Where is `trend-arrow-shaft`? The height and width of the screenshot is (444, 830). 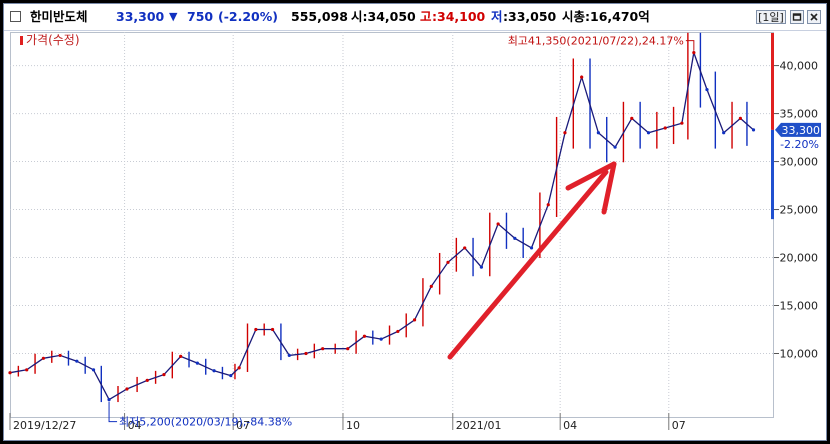 trend-arrow-shaft is located at coordinates (528, 264).